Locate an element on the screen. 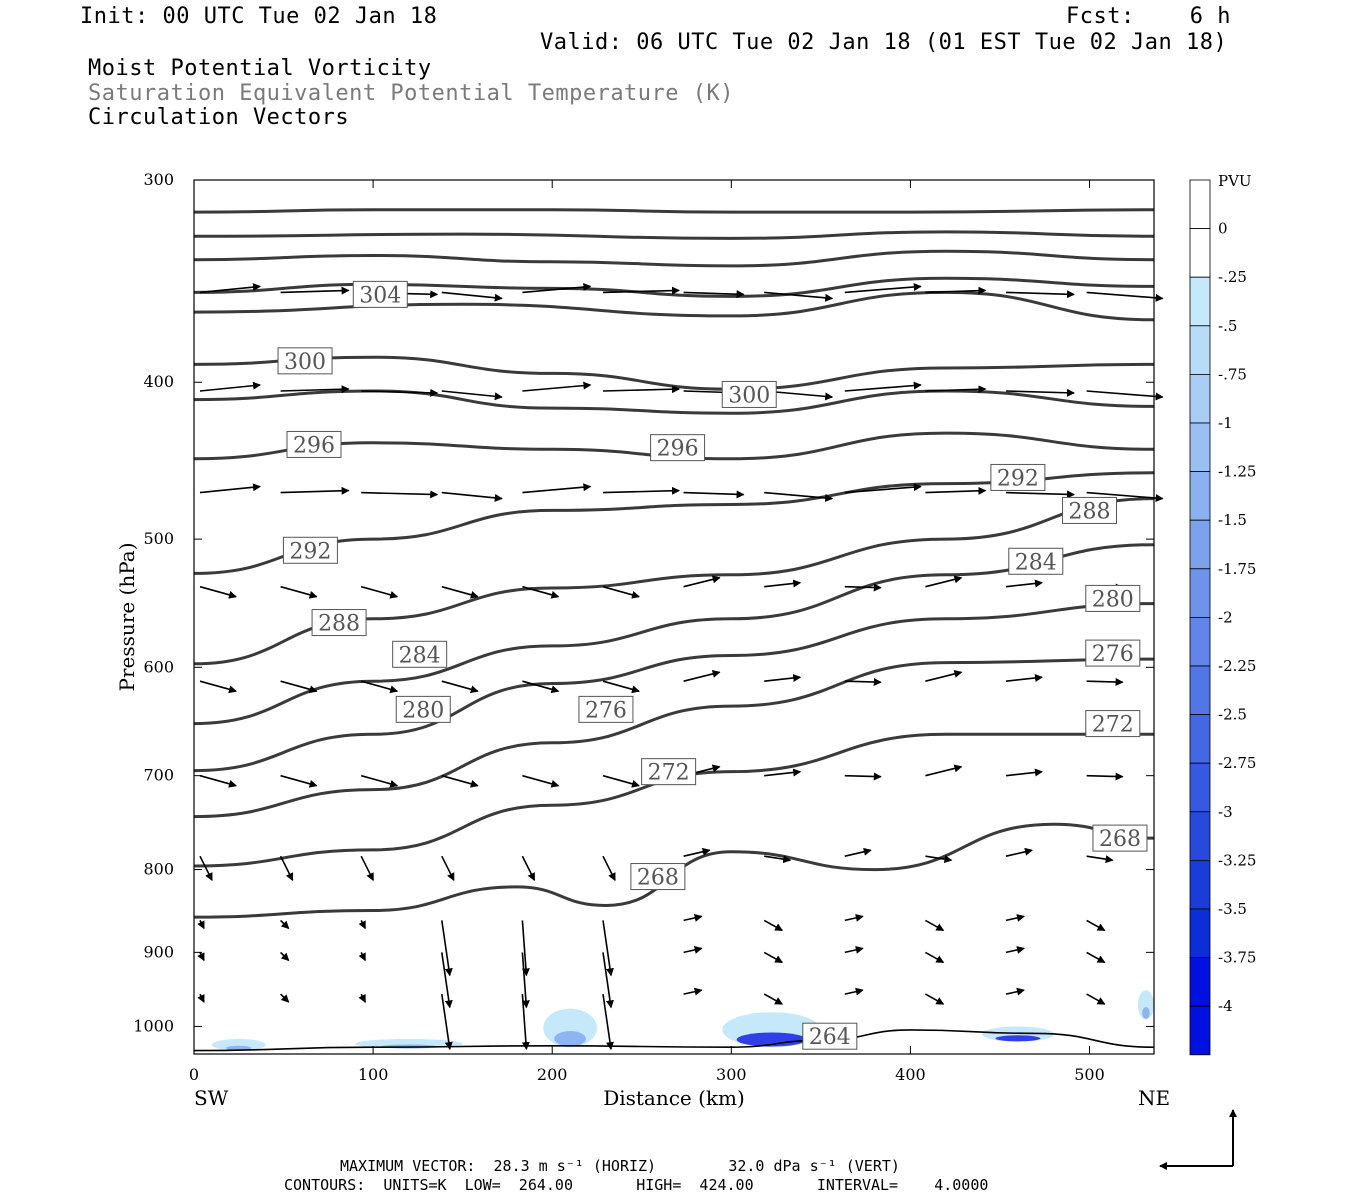 Image resolution: width=1350 pixels, height=1200 pixels. y-tick-label: 600 is located at coordinates (158, 666).